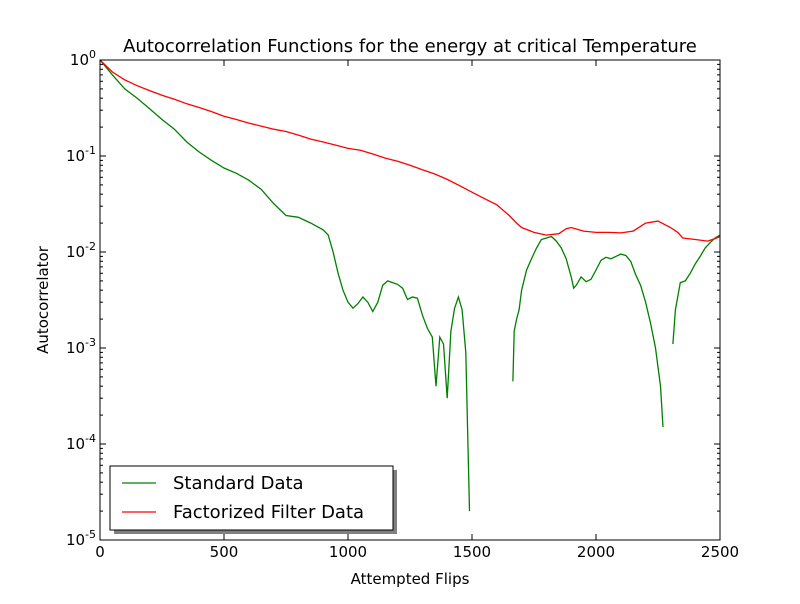  I want to click on legend-label-standard: Standard Data, so click(238, 483).